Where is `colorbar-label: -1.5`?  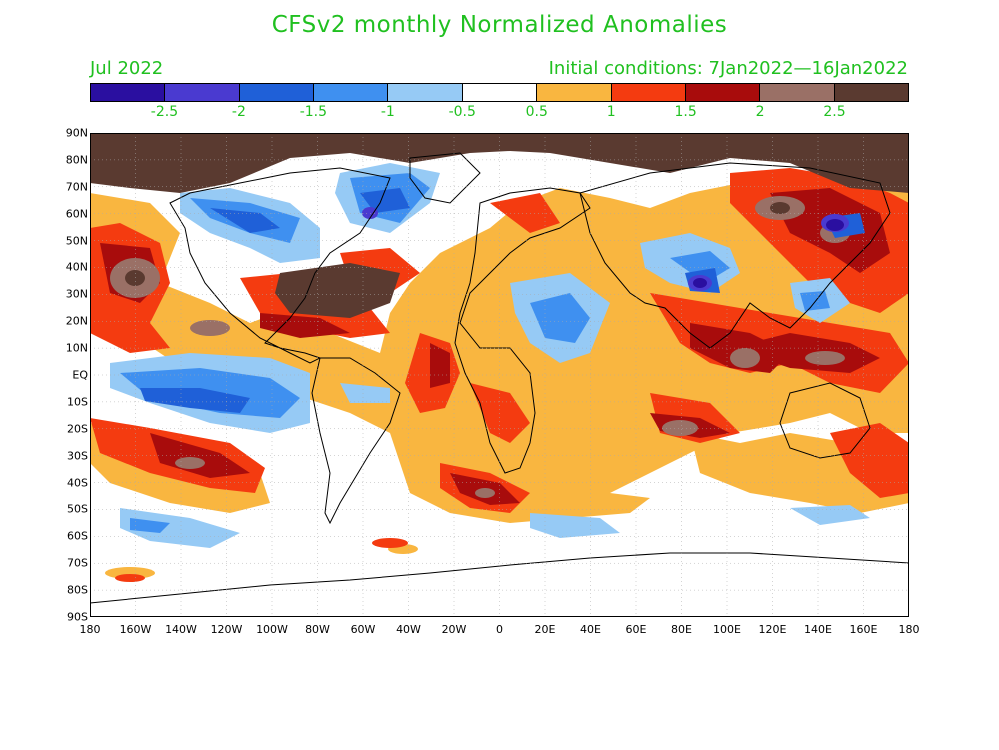 colorbar-label: -1.5 is located at coordinates (313, 112).